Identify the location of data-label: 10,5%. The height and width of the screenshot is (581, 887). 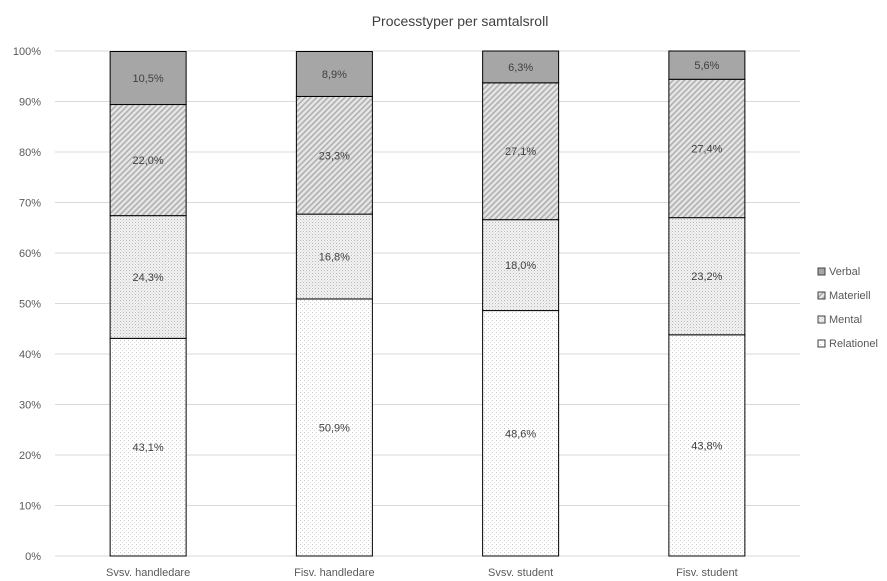
(148, 79).